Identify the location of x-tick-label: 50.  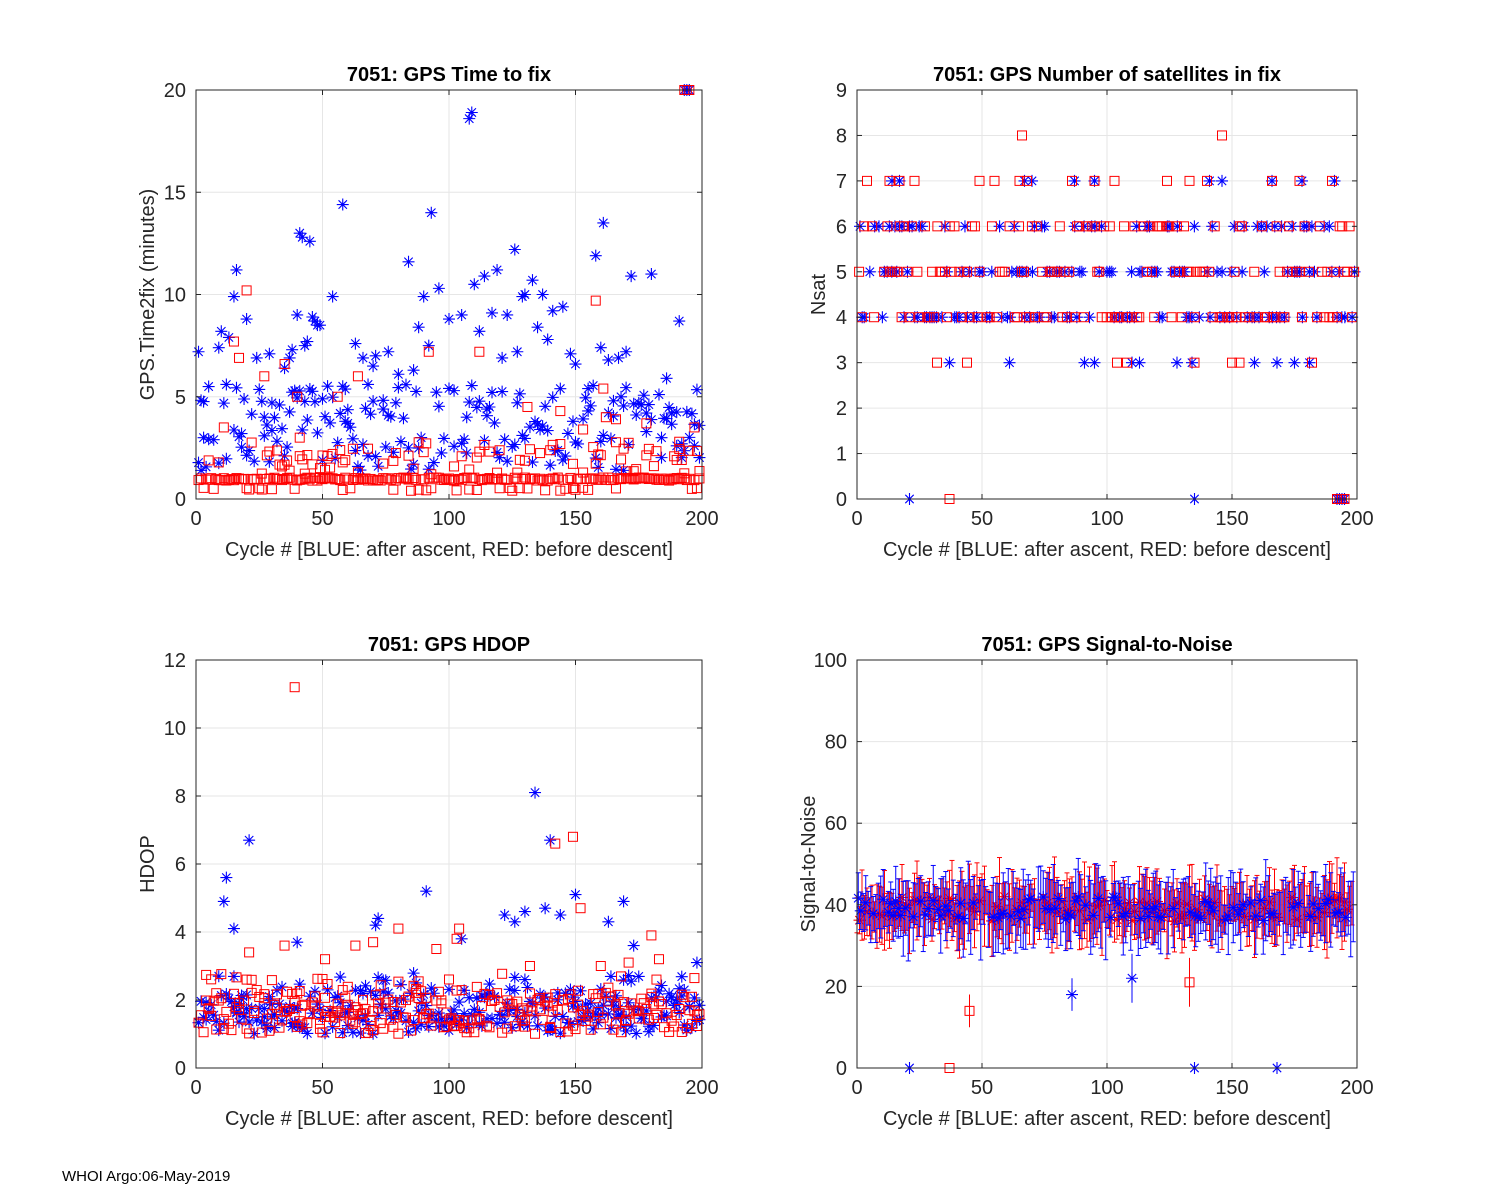
(982, 519).